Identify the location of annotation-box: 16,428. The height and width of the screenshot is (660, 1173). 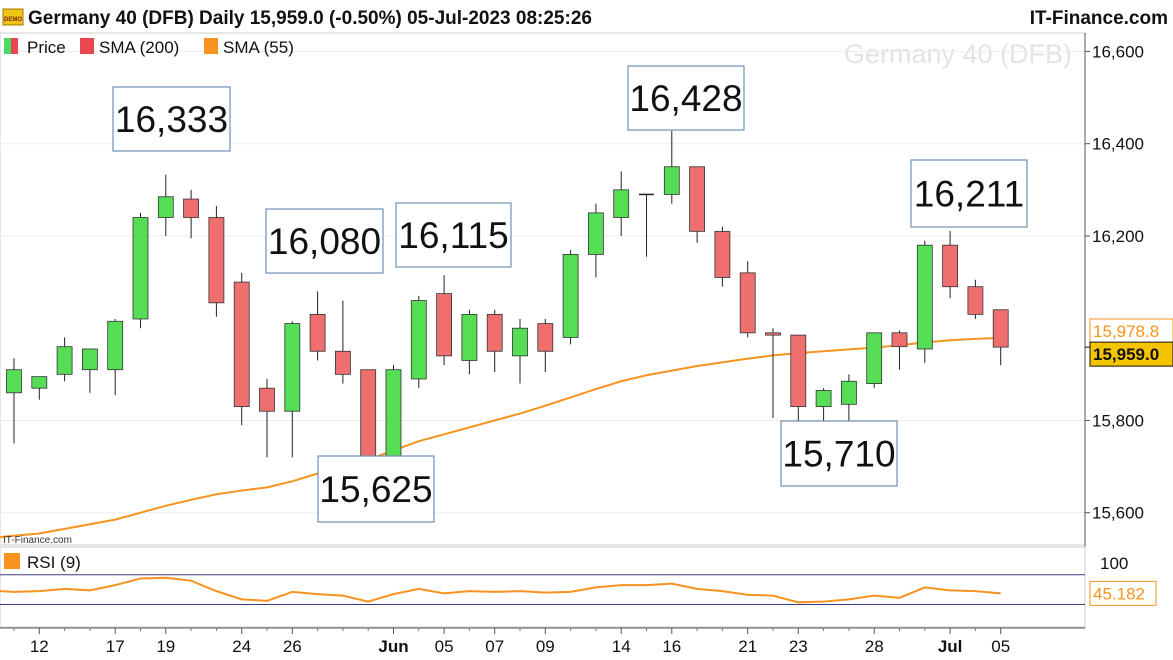
(686, 98).